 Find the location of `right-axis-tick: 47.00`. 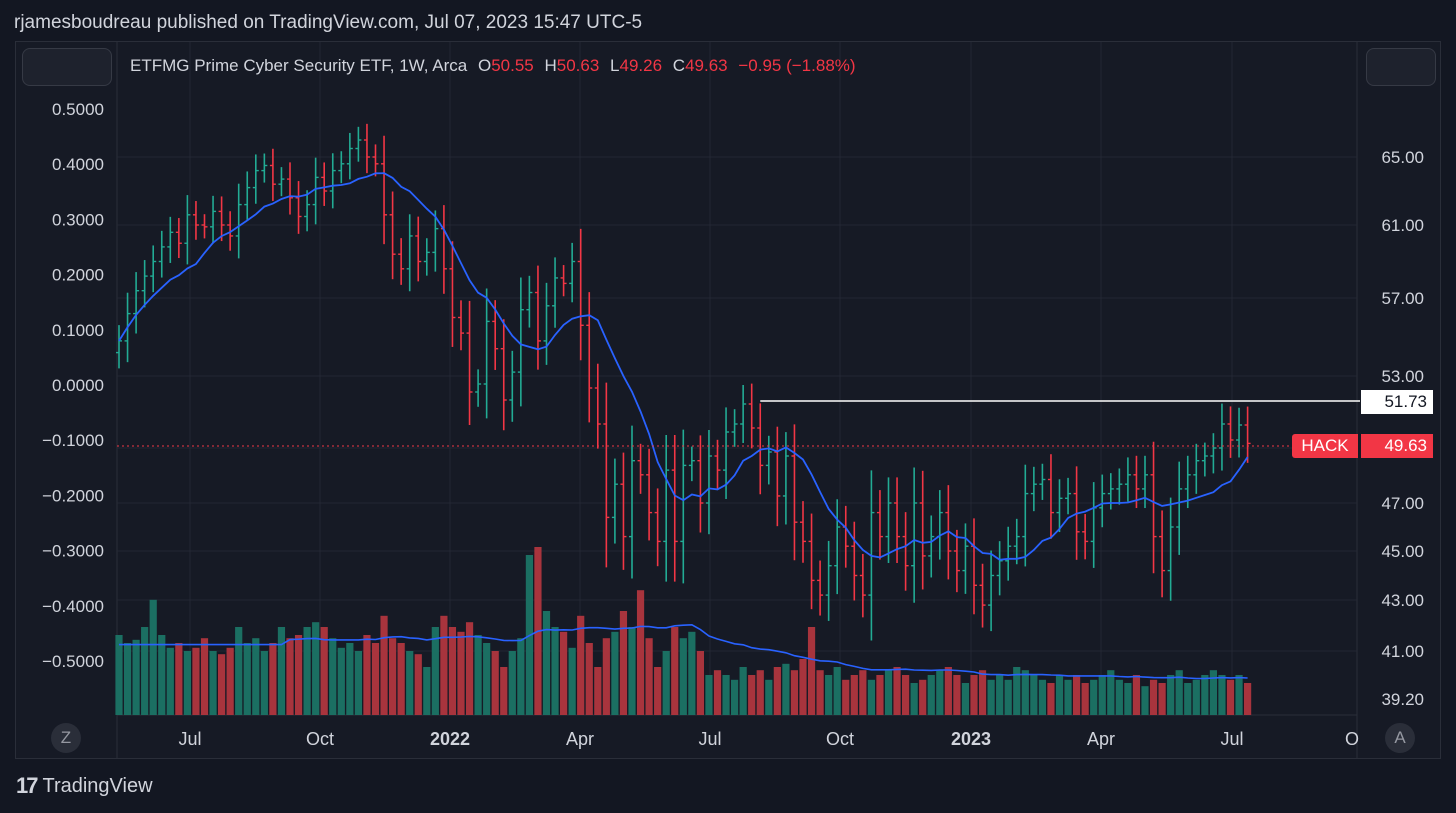

right-axis-tick: 47.00 is located at coordinates (1402, 503).